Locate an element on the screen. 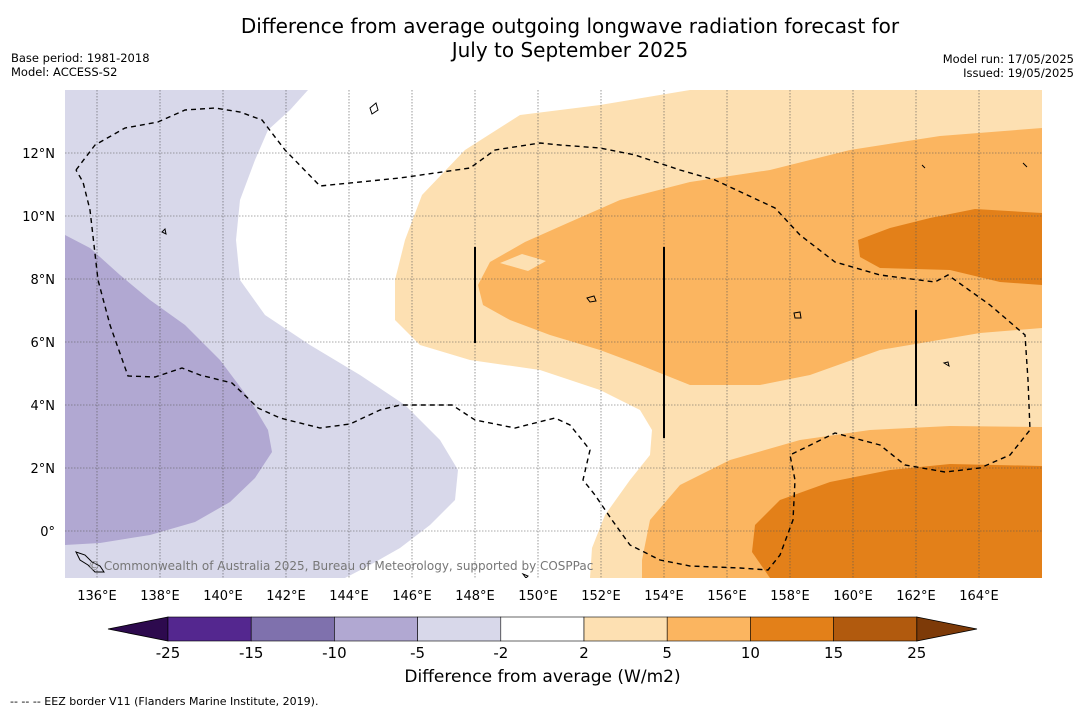 This screenshot has height=713, width=1085. colorbar-tick-label: -5 is located at coordinates (417, 653).